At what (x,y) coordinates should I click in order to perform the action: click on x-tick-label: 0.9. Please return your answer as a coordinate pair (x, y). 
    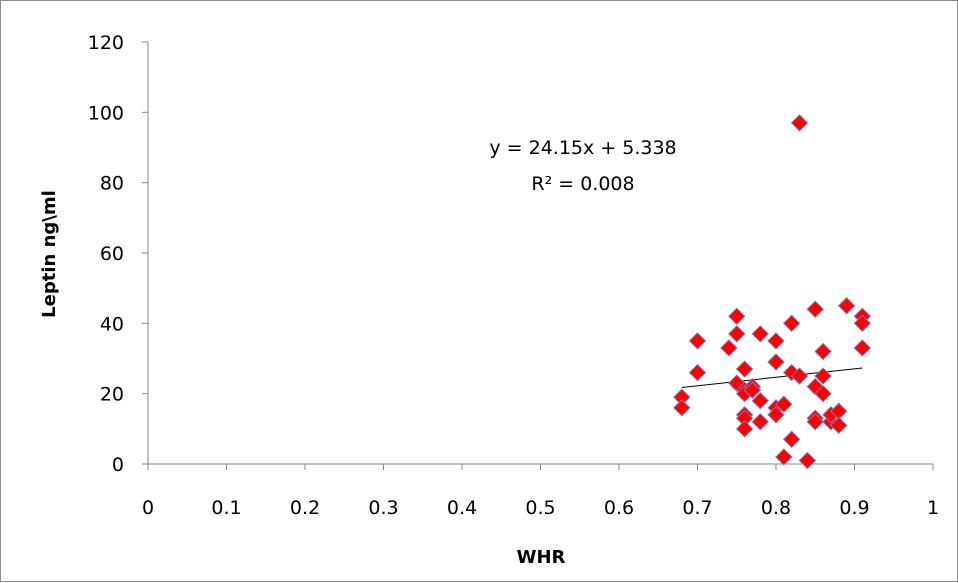
    Looking at the image, I should click on (854, 508).